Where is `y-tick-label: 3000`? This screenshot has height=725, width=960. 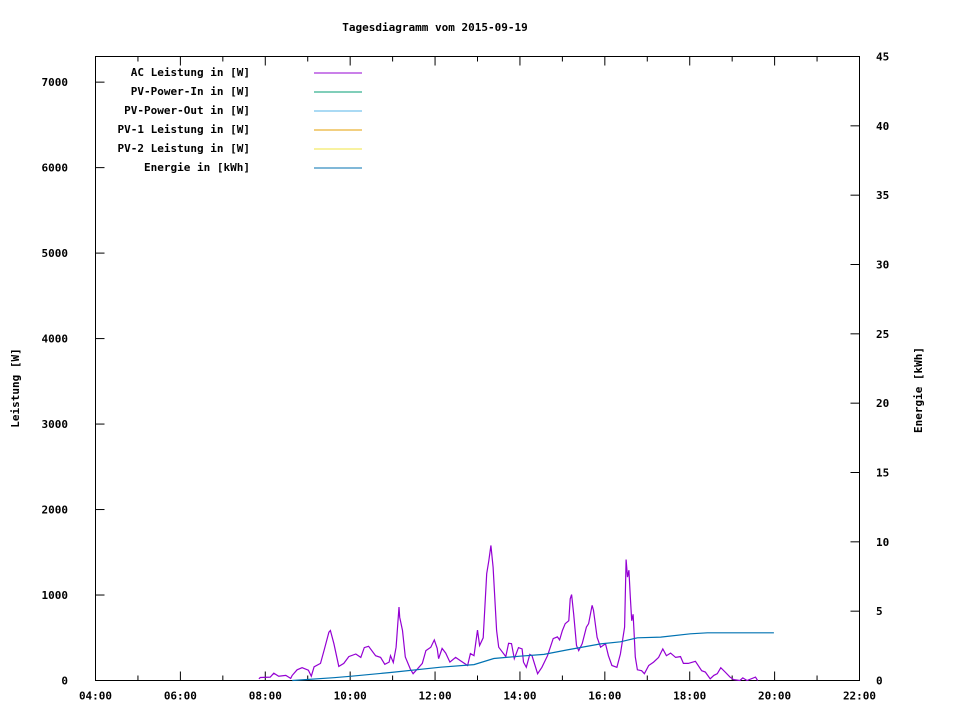 y-tick-label: 3000 is located at coordinates (55, 424).